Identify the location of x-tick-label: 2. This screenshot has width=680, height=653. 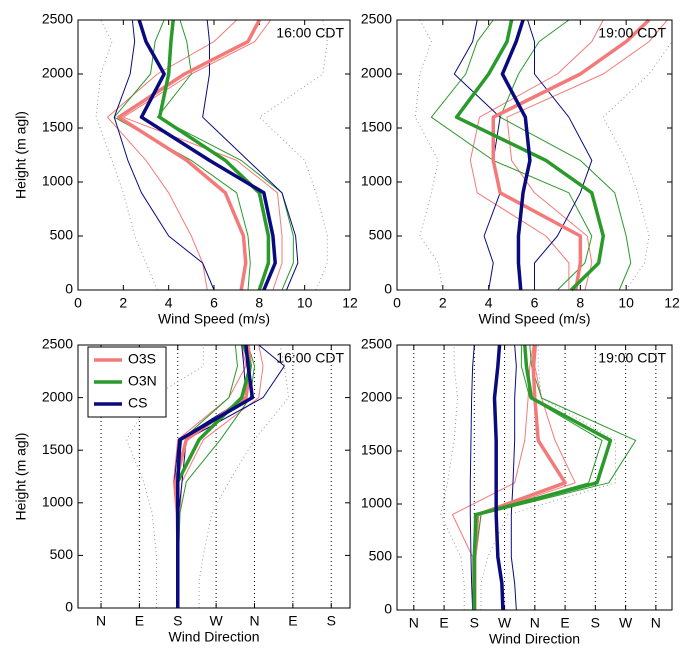
(443, 303).